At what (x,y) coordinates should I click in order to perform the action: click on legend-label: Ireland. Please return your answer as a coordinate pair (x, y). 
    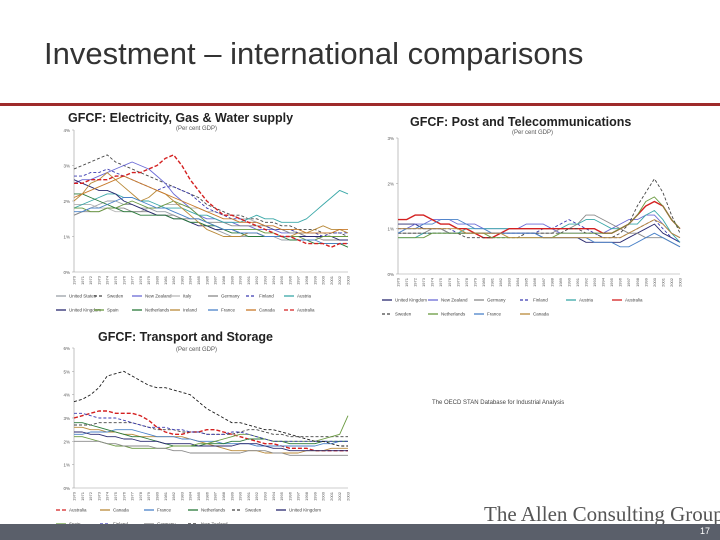
    Looking at the image, I should click on (190, 310).